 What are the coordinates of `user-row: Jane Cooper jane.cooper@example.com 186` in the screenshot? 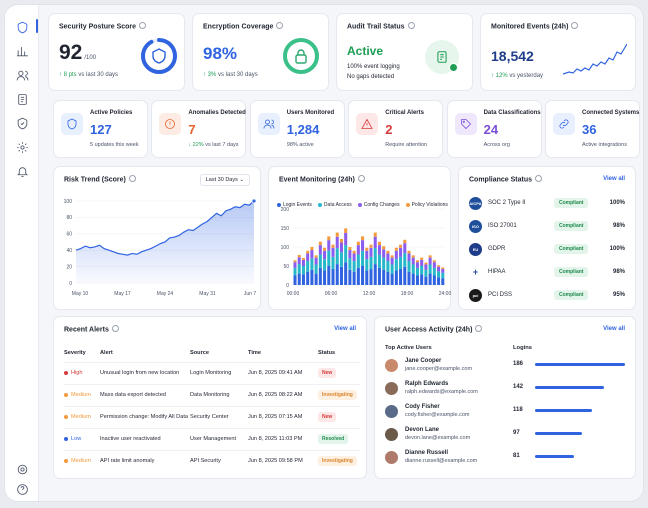 It's located at (505, 367).